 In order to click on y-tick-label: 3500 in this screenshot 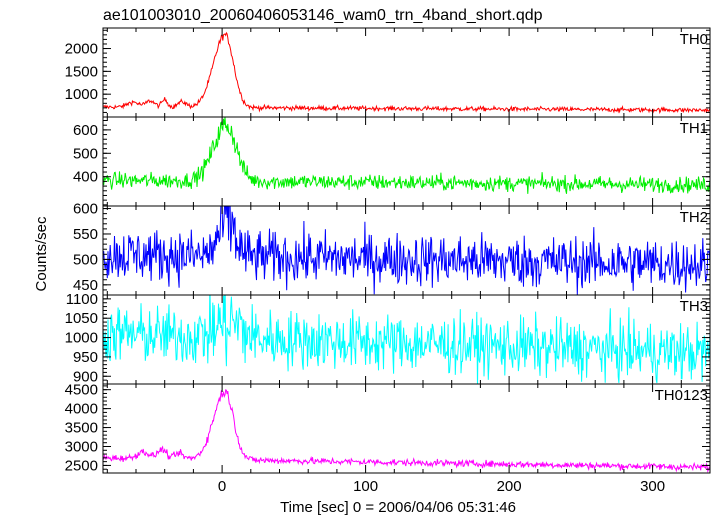, I will do `click(81, 428)`.